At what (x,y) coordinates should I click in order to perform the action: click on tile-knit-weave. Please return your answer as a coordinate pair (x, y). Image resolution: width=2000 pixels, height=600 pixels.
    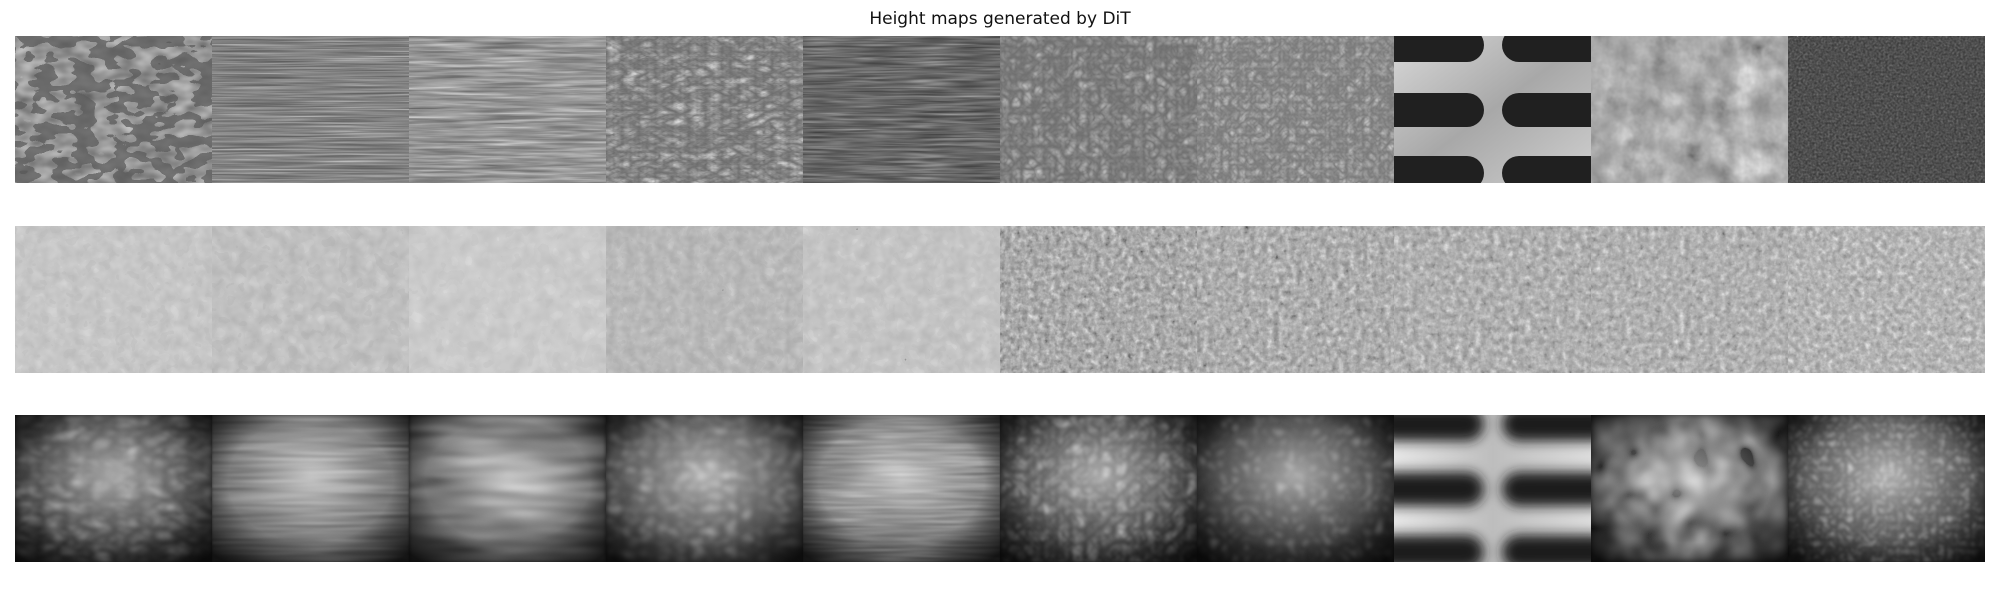
    Looking at the image, I should click on (704, 109).